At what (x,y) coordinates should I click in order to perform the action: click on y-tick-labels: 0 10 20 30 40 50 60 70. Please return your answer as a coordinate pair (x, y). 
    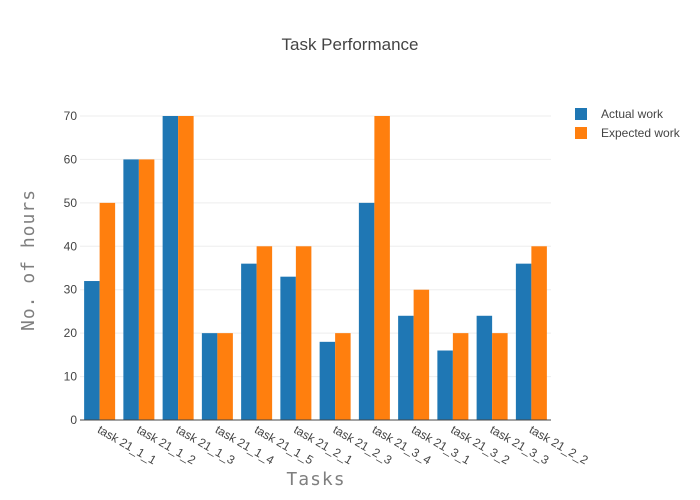
    Looking at the image, I should click on (71, 268).